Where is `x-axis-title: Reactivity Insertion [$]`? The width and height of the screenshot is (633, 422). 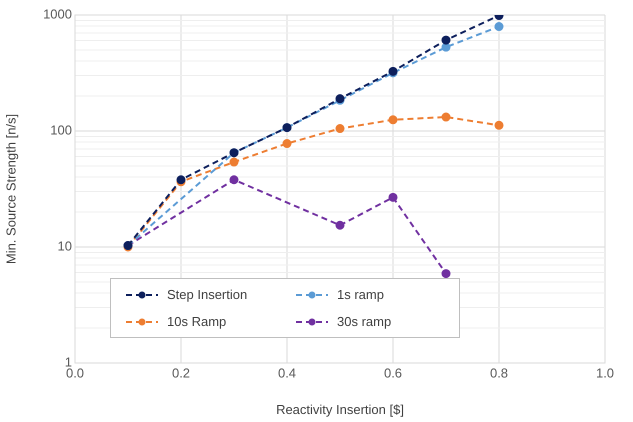
x-axis-title: Reactivity Insertion [$] is located at coordinates (340, 409).